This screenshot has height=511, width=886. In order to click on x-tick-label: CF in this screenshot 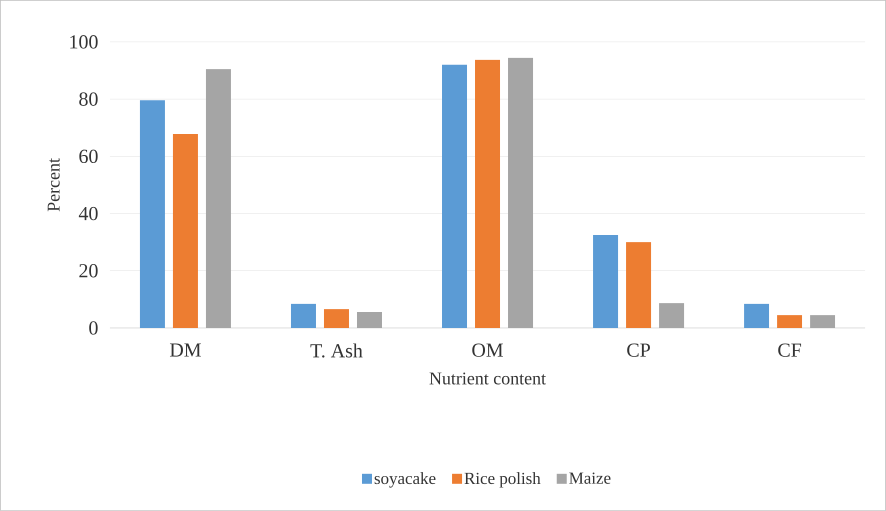, I will do `click(790, 350)`.